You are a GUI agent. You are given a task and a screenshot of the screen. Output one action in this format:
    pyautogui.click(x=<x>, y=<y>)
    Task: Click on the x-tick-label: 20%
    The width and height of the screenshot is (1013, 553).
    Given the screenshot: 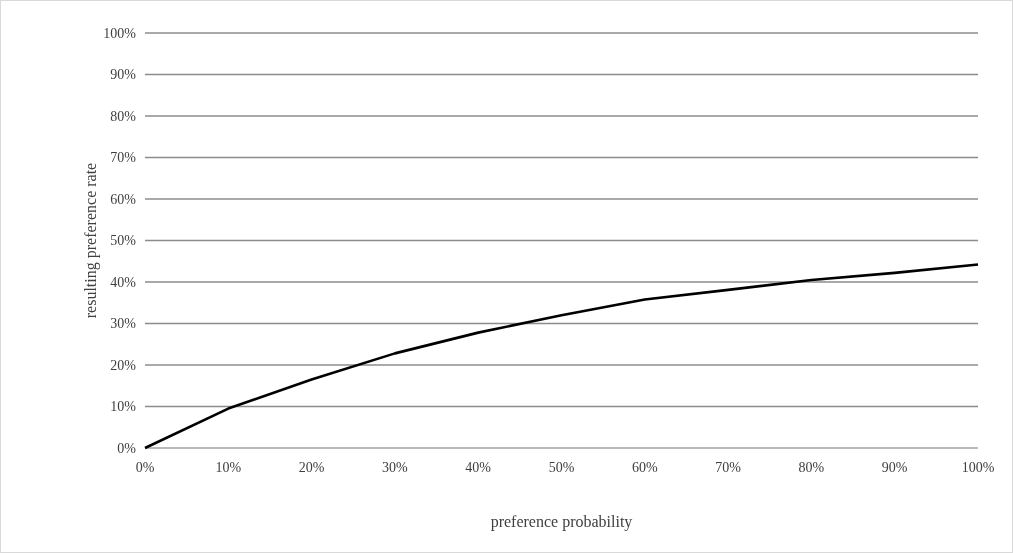 What is the action you would take?
    pyautogui.click(x=311, y=467)
    